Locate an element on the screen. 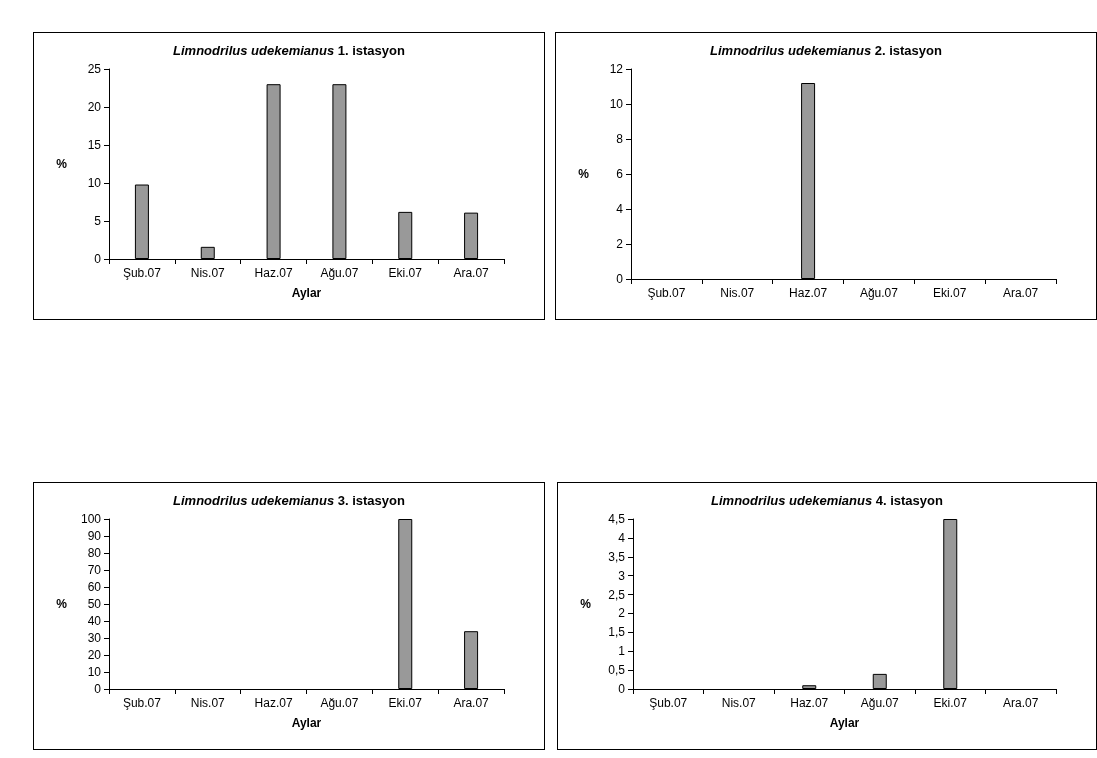 The height and width of the screenshot is (758, 1097). chart-title: Limnodrilus udekemianus 3. istasyon is located at coordinates (289, 500).